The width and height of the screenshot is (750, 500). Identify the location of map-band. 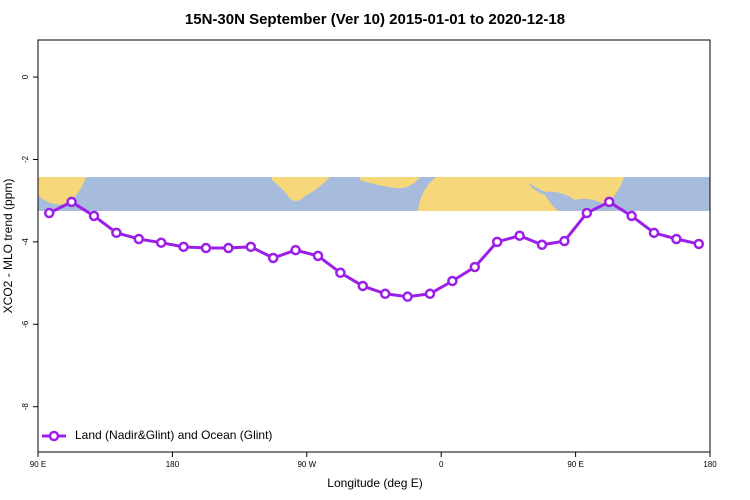
(374, 194).